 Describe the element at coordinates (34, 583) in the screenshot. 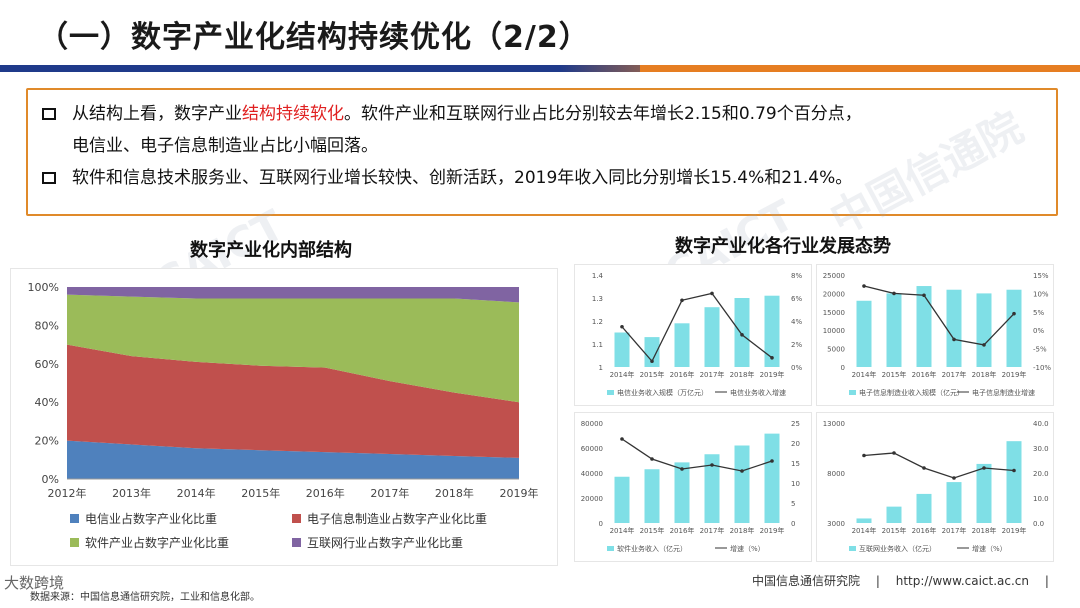

I see `corner-watermark-logo: 大数跨境` at that location.